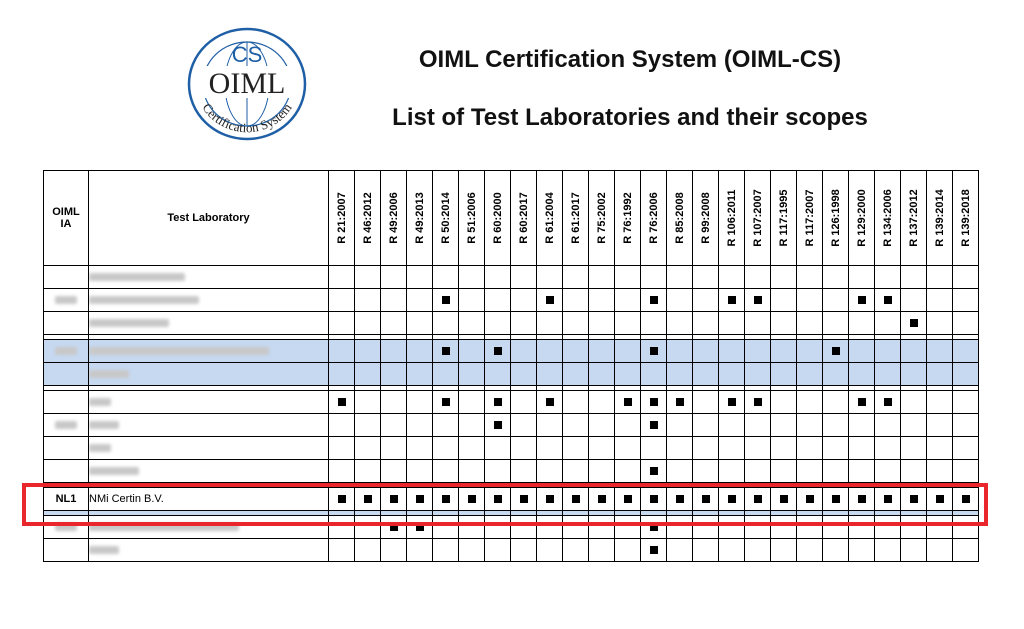  I want to click on header-recommendation: R 76:2006, so click(653, 218).